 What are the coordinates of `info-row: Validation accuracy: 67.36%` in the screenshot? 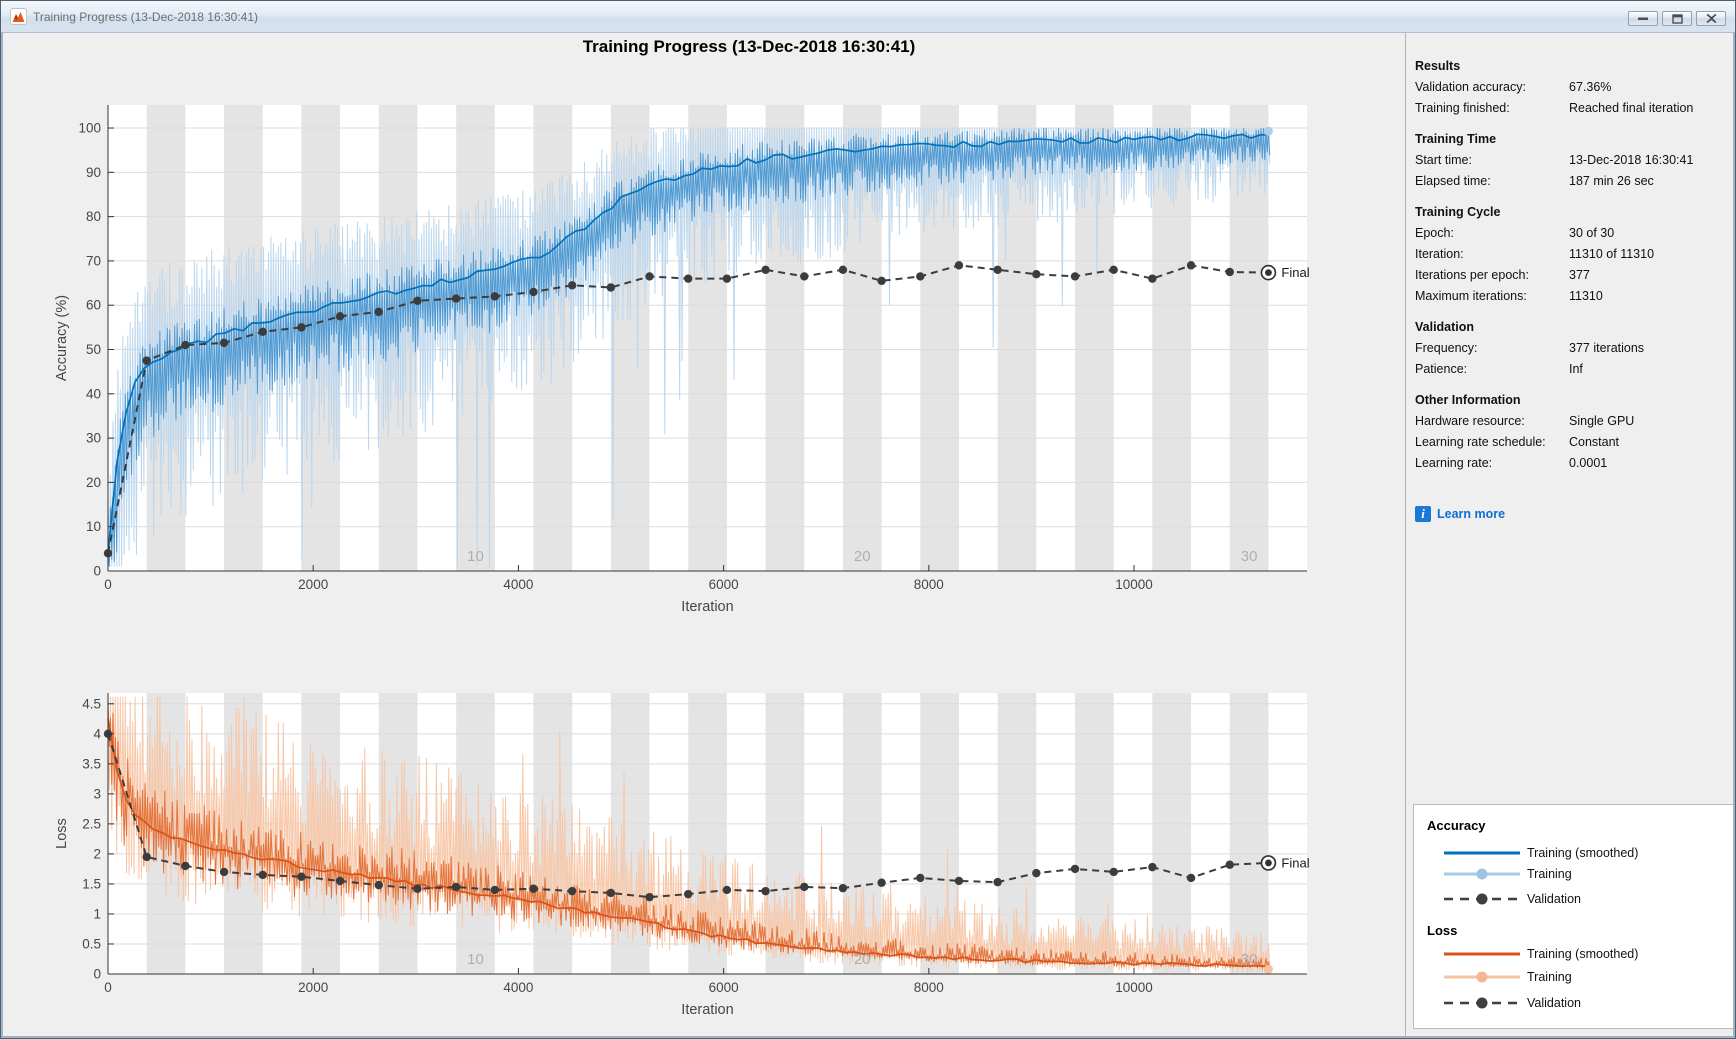 It's located at (1575, 87).